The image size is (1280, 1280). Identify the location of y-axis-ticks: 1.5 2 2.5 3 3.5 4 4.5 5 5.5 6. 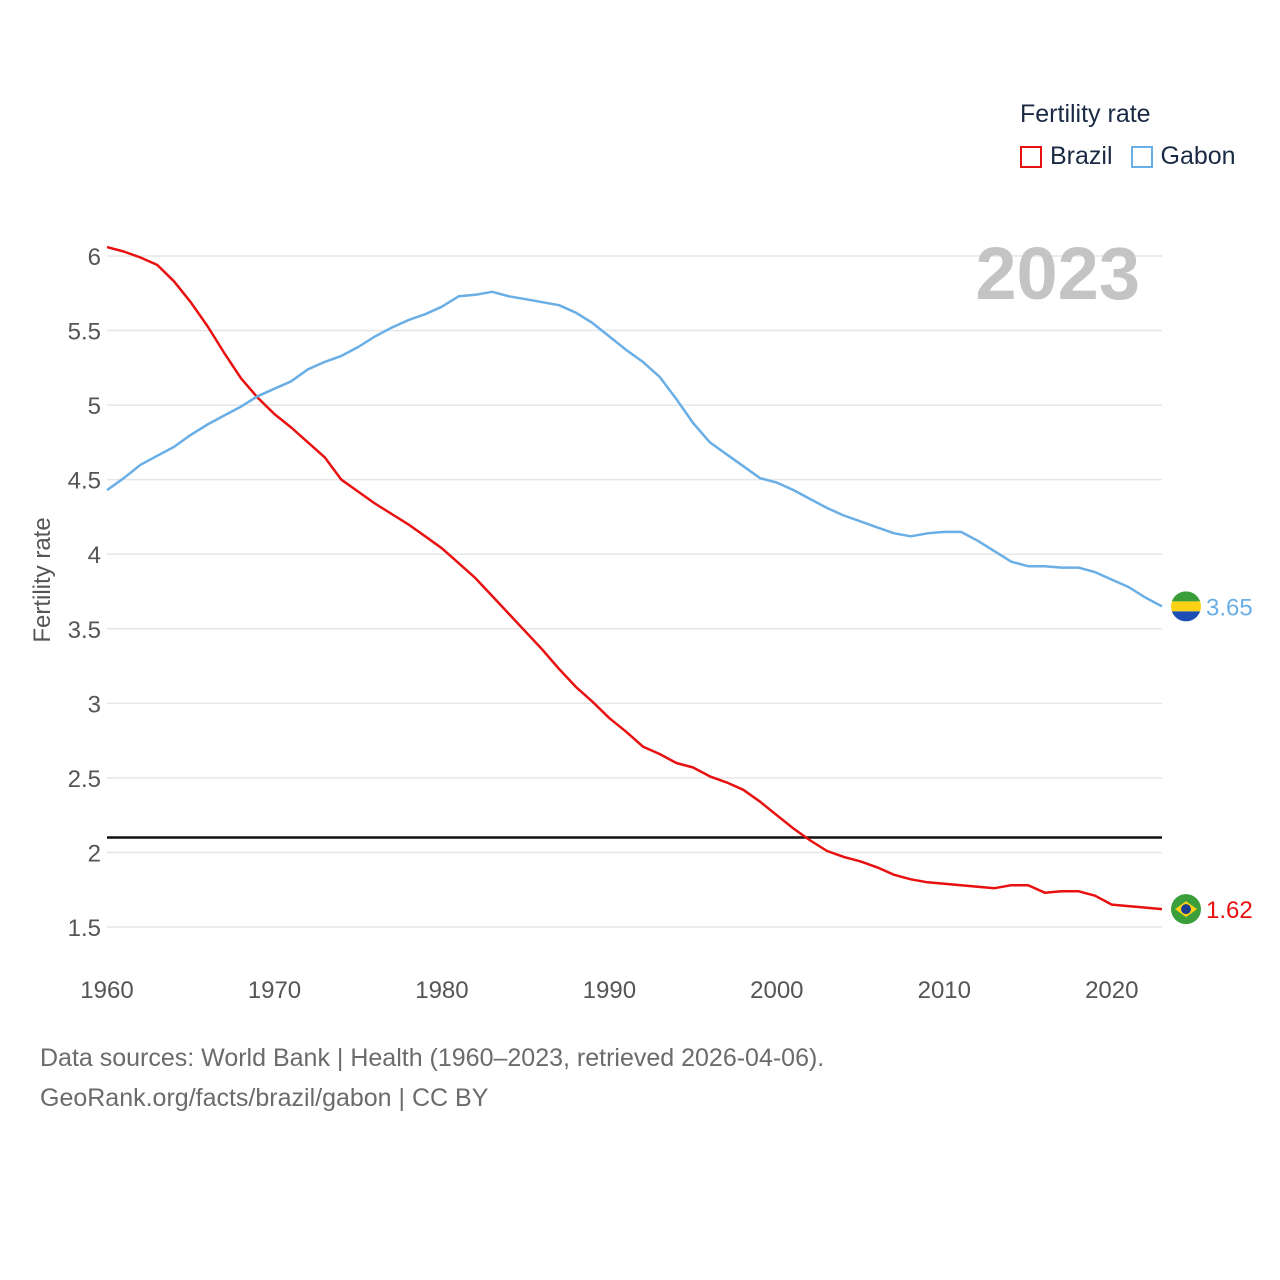
(84, 593).